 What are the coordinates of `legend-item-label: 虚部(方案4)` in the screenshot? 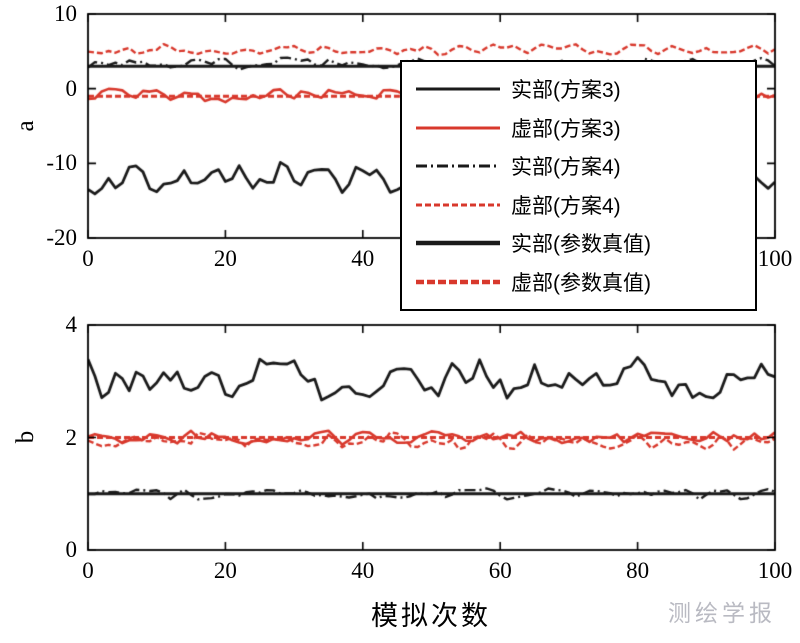 It's located at (566, 206).